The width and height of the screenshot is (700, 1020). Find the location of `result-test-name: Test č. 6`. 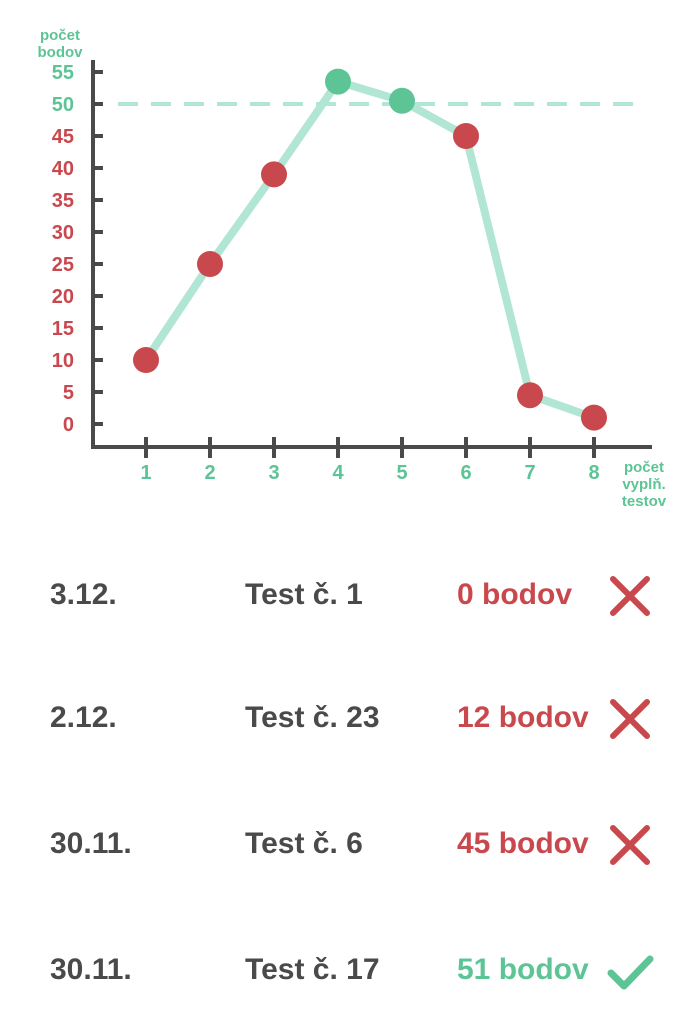

result-test-name: Test č. 6 is located at coordinates (304, 843).